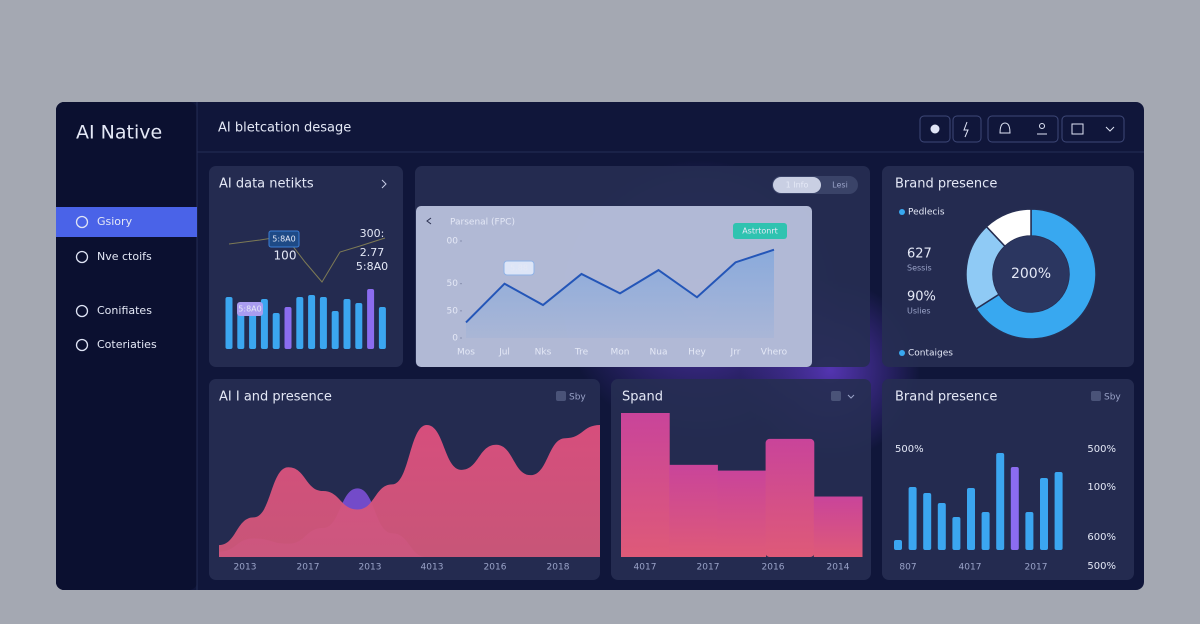  Describe the element at coordinates (384, 184) in the screenshot. I see `chevron` at that location.